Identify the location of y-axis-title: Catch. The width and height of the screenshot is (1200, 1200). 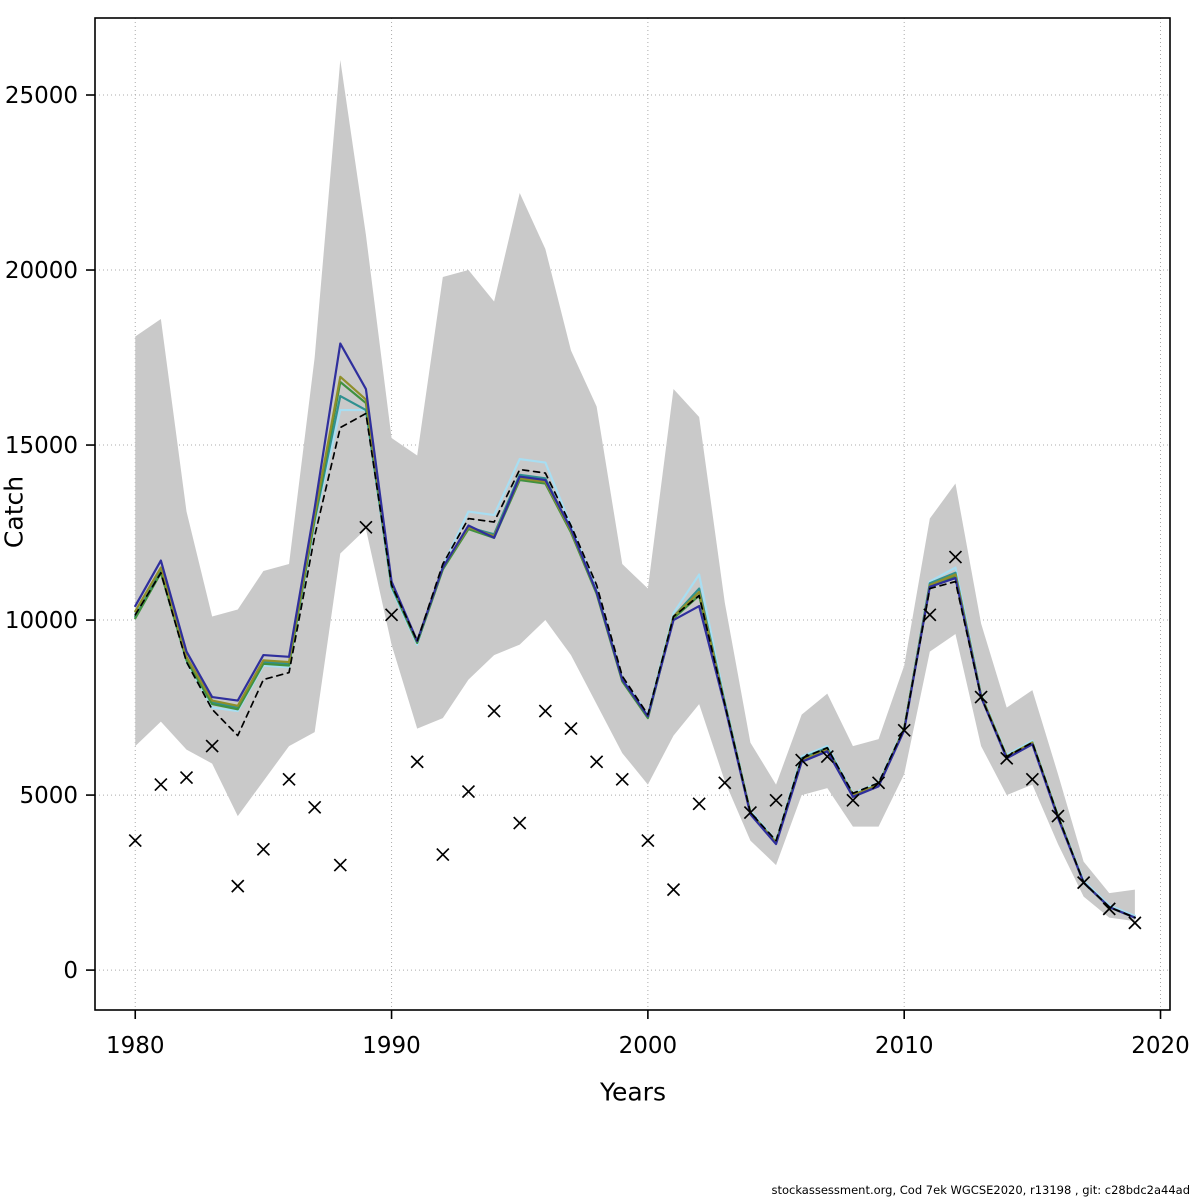
(14, 512).